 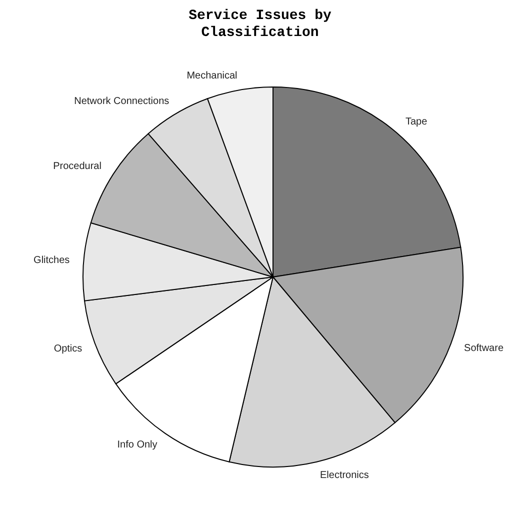 What do you see at coordinates (416, 122) in the screenshot?
I see `slice-label: Tape` at bounding box center [416, 122].